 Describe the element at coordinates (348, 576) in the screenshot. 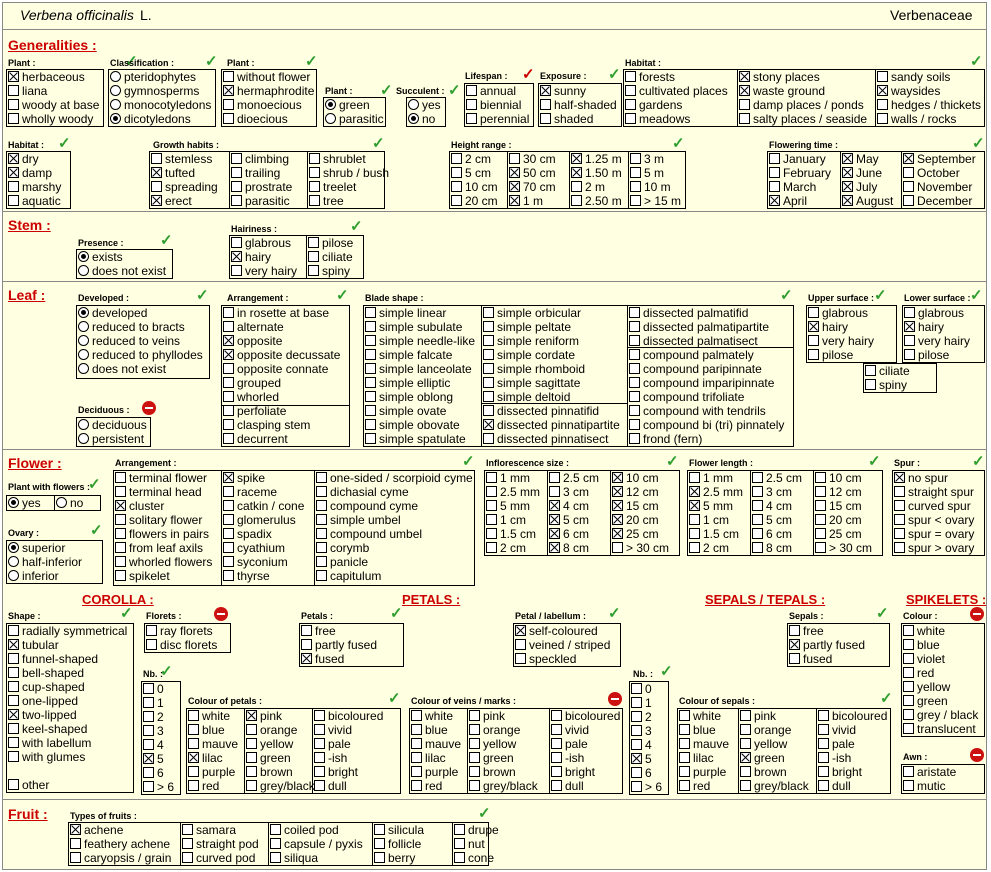

I see `checkbox-option-fl_arrangement: capitulum` at that location.